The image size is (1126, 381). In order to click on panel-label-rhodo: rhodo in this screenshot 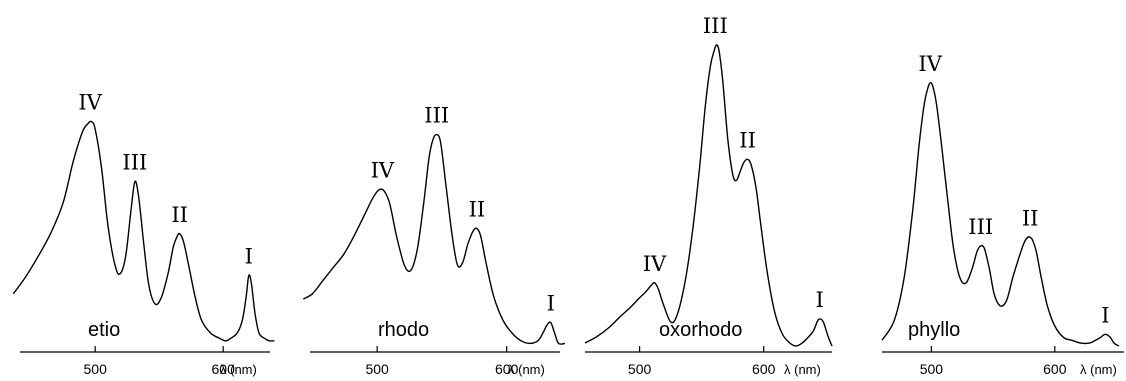, I will do `click(403, 330)`.